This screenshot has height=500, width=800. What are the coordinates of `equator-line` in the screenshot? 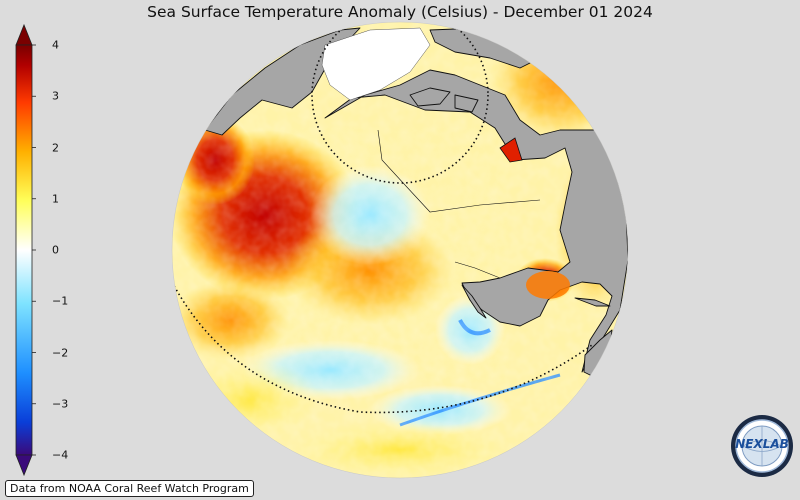 It's located at (382, 347).